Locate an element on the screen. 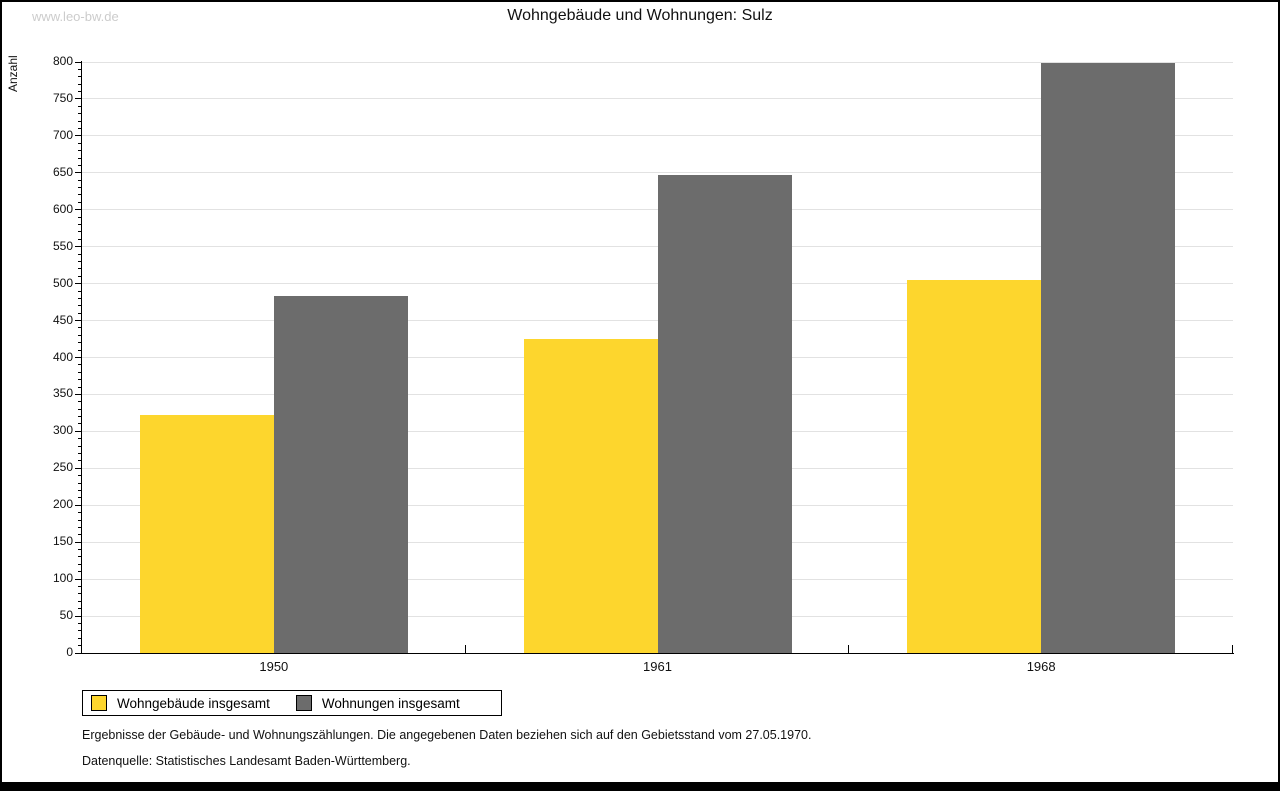 Image resolution: width=1280 pixels, height=791 pixels. y-tick-label-500: 500 is located at coordinates (62, 282).